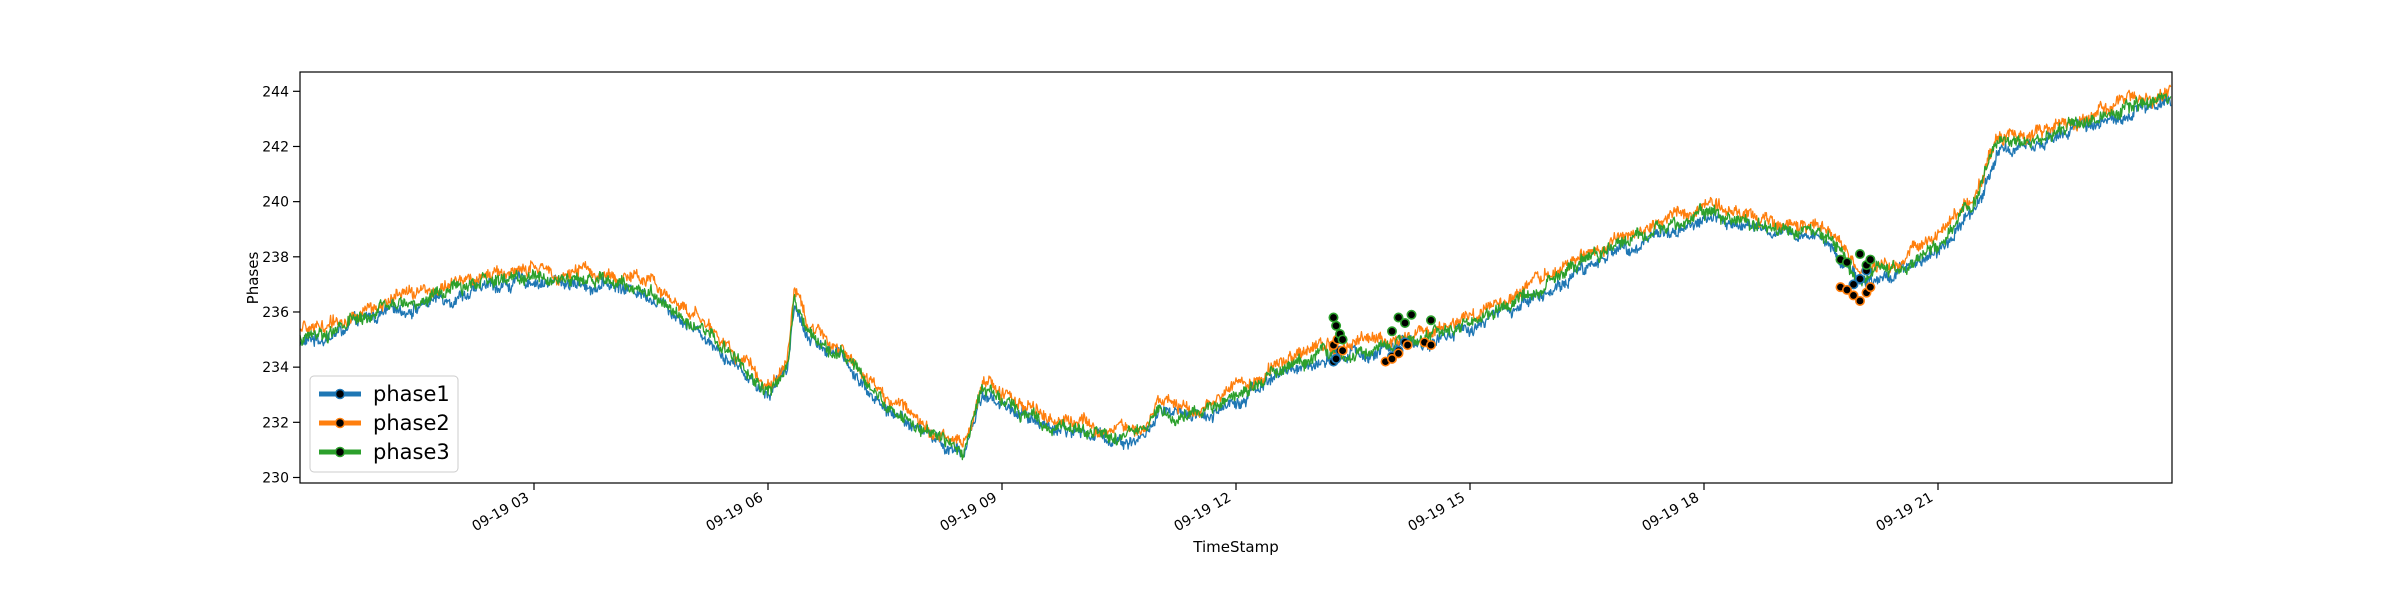  I want to click on y-tick-label: 242, so click(275, 147).